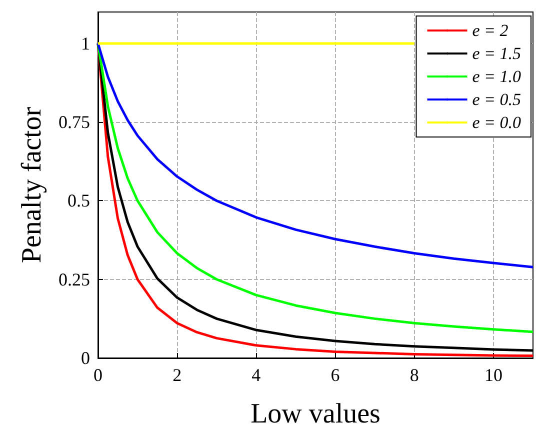  Describe the element at coordinates (497, 76) in the screenshot. I see `legend-label: e = 1.0` at that location.